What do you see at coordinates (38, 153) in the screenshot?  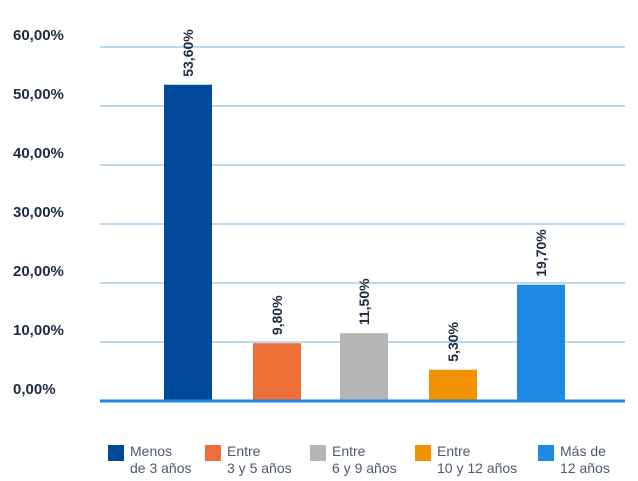 I see `y-tick-label: 40,00%` at bounding box center [38, 153].